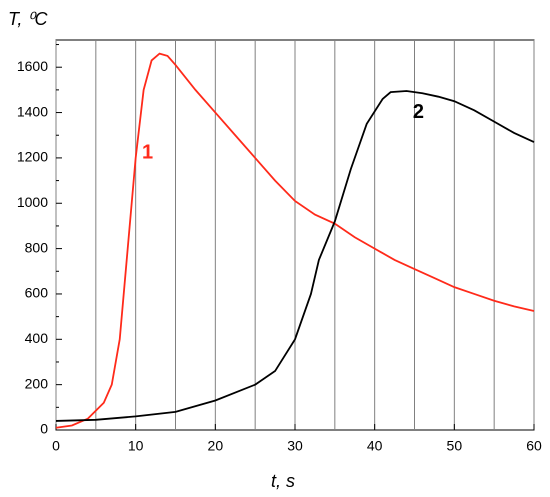 This screenshot has width=550, height=497. What do you see at coordinates (216, 446) in the screenshot?
I see `x-tick-label: 20` at bounding box center [216, 446].